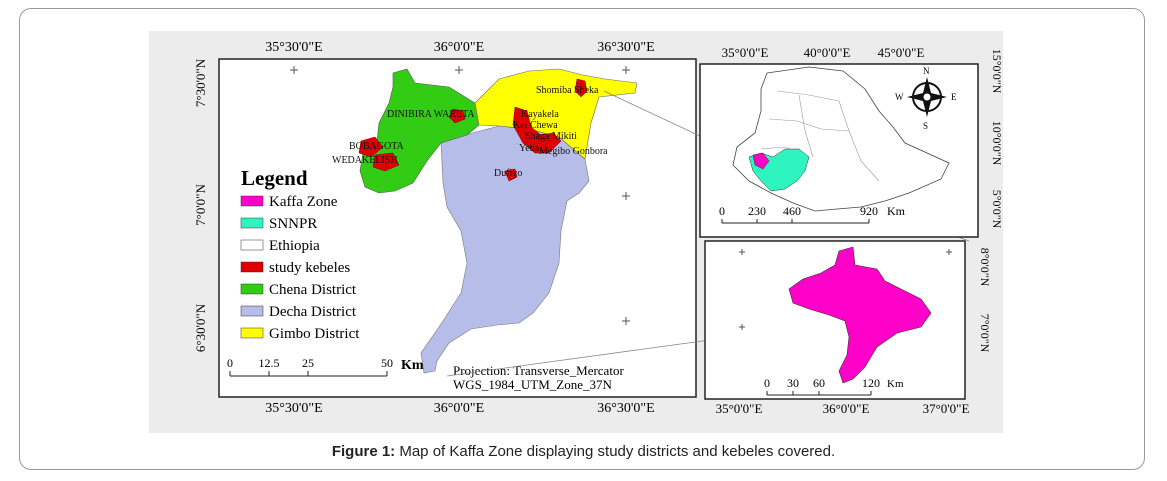 The image size is (1167, 481). What do you see at coordinates (860, 315) in the screenshot?
I see `kaffa-zone-shape` at bounding box center [860, 315].